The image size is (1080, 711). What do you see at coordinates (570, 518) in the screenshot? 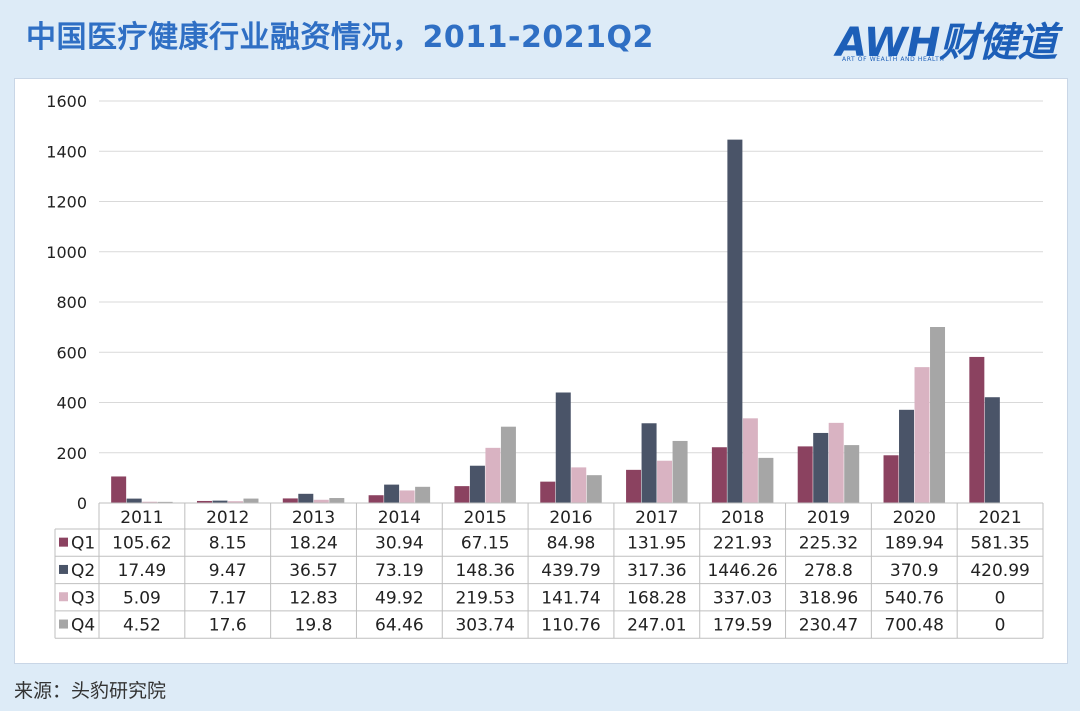
I see `x-tick-label: 2016` at bounding box center [570, 518].